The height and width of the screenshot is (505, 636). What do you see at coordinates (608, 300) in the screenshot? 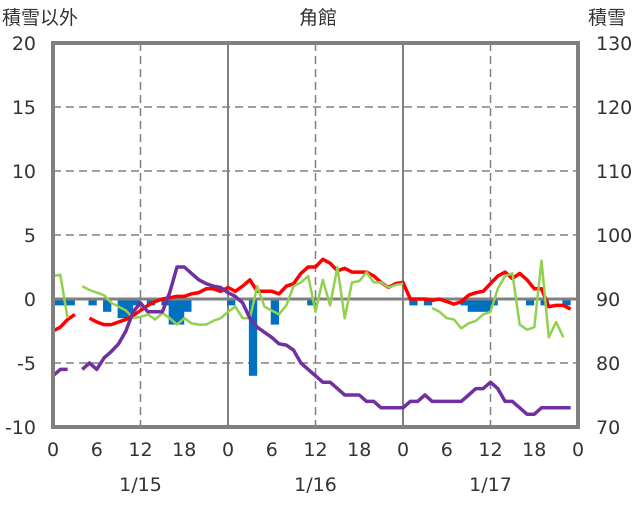
I see `y2-tick-label: 90` at bounding box center [608, 300].